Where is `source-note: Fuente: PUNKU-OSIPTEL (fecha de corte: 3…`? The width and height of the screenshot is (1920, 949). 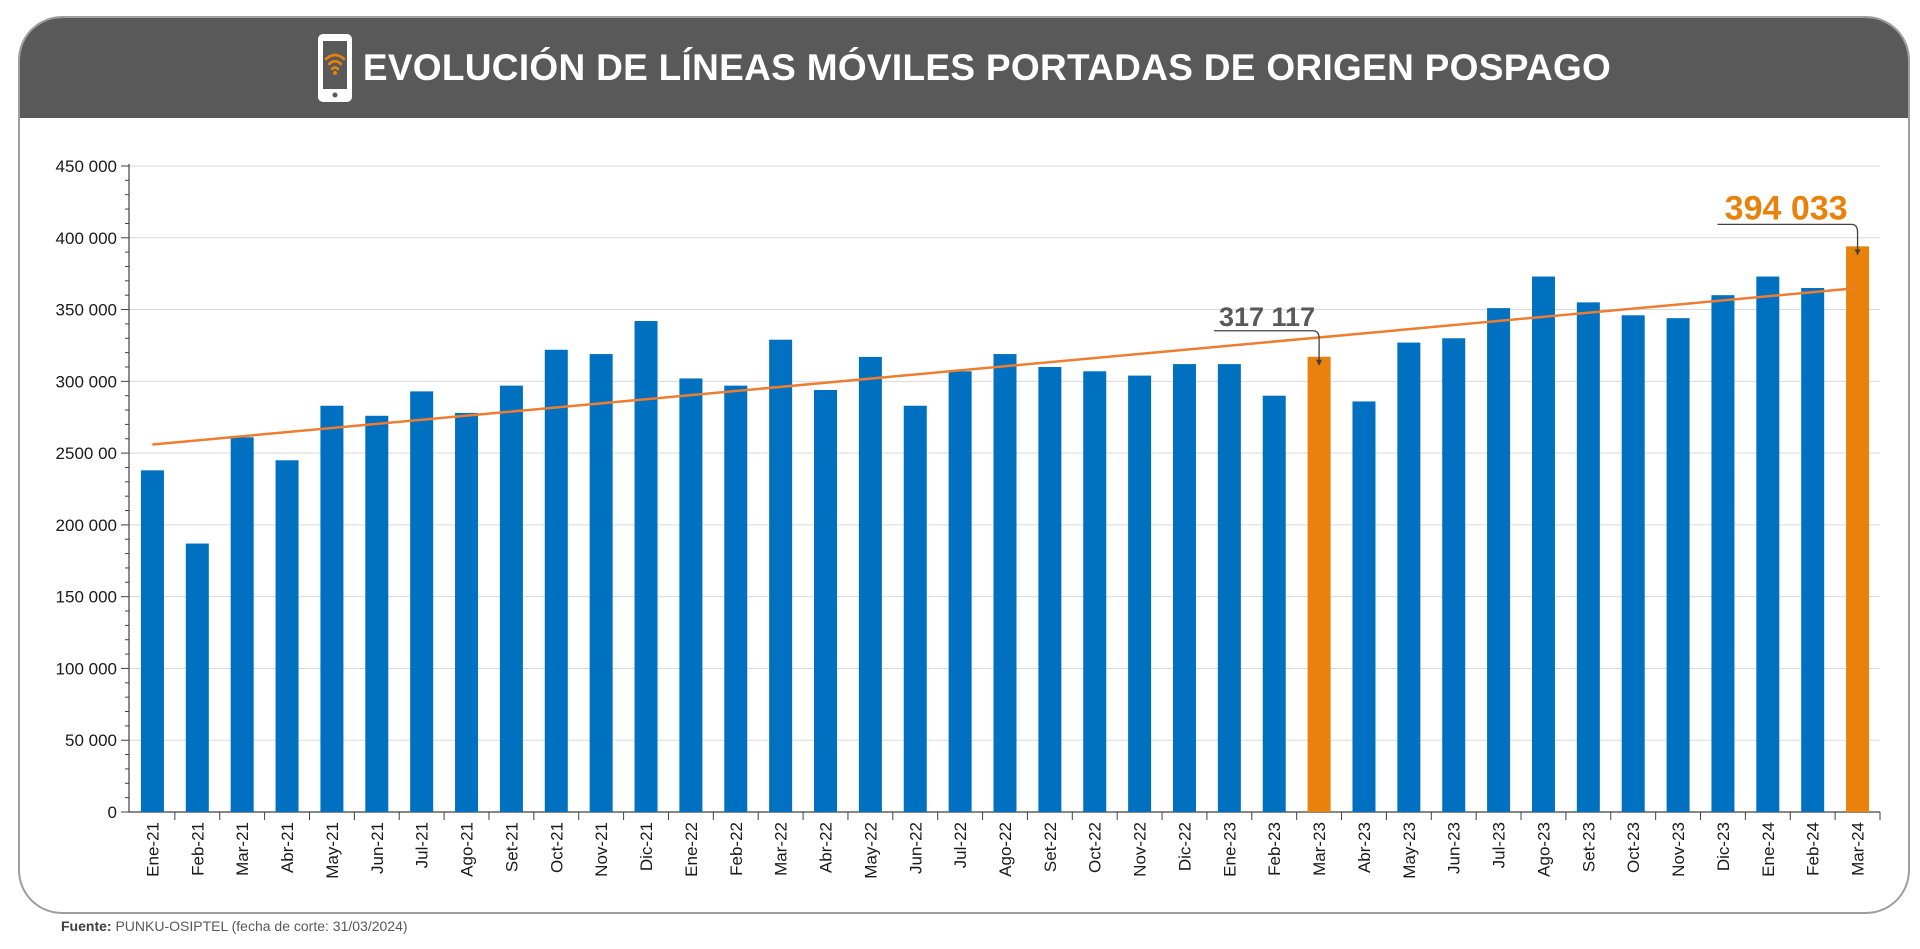
source-note: Fuente: PUNKU-OSIPTEL (fecha de corte: 3… is located at coordinates (234, 926).